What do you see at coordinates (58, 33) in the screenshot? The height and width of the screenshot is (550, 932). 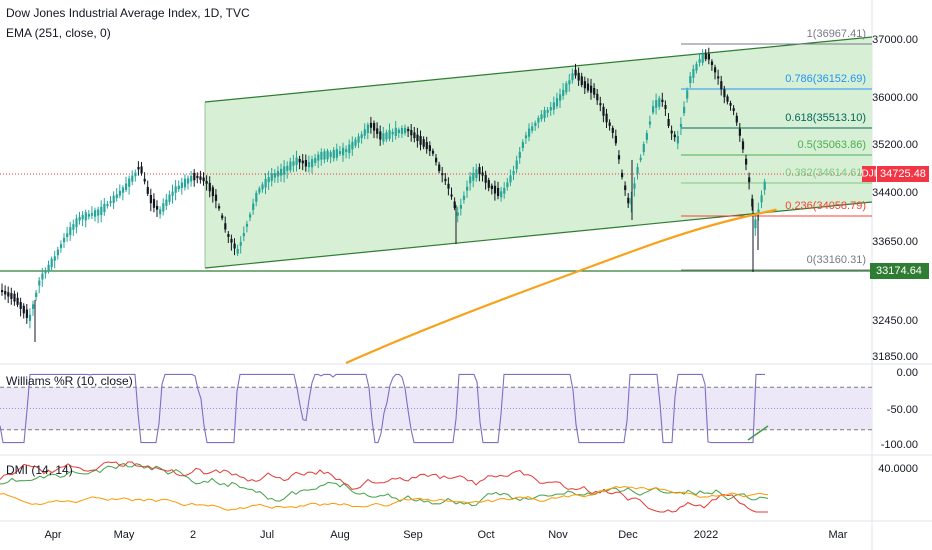 I see `ema-legend: EMA (251, close, 0)` at bounding box center [58, 33].